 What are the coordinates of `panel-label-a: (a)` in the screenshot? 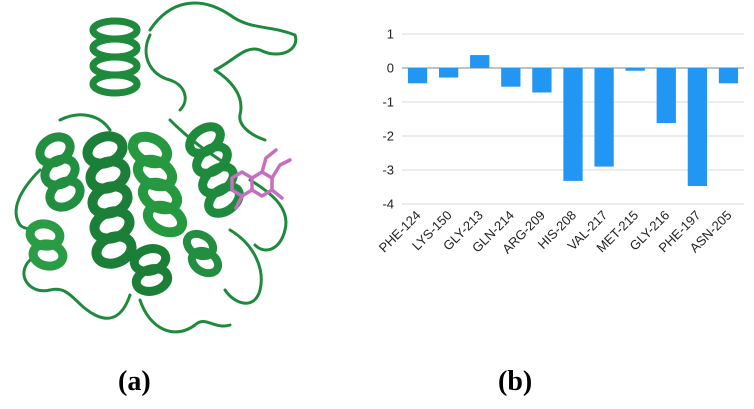 It's located at (134, 381).